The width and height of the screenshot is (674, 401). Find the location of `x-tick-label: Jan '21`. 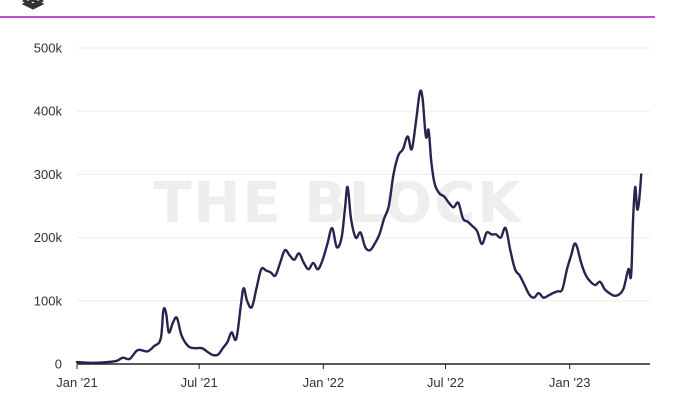

x-tick-label: Jan '21 is located at coordinates (77, 382).